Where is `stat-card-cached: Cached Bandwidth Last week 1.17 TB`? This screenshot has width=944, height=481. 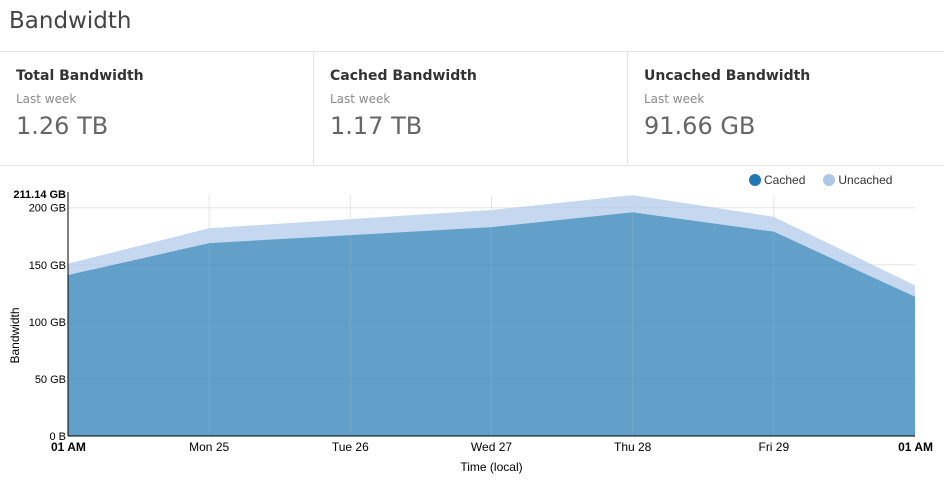
stat-card-cached: Cached Bandwidth Last week 1.17 TB is located at coordinates (471, 108).